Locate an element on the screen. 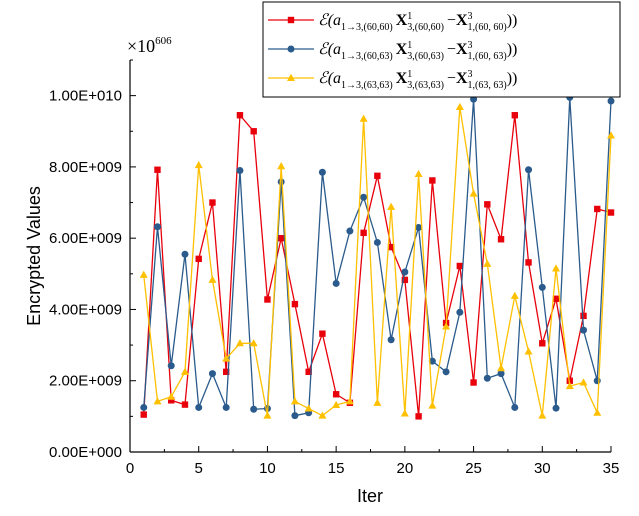  legend-label-X3-sup: 3 is located at coordinates (470, 16).